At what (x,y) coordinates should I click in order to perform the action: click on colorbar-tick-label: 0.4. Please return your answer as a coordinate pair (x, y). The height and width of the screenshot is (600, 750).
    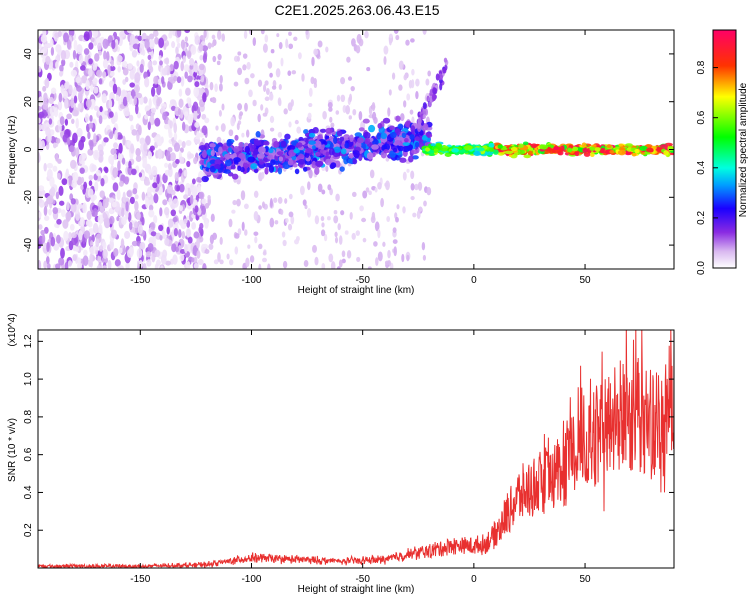
    Looking at the image, I should click on (701, 167).